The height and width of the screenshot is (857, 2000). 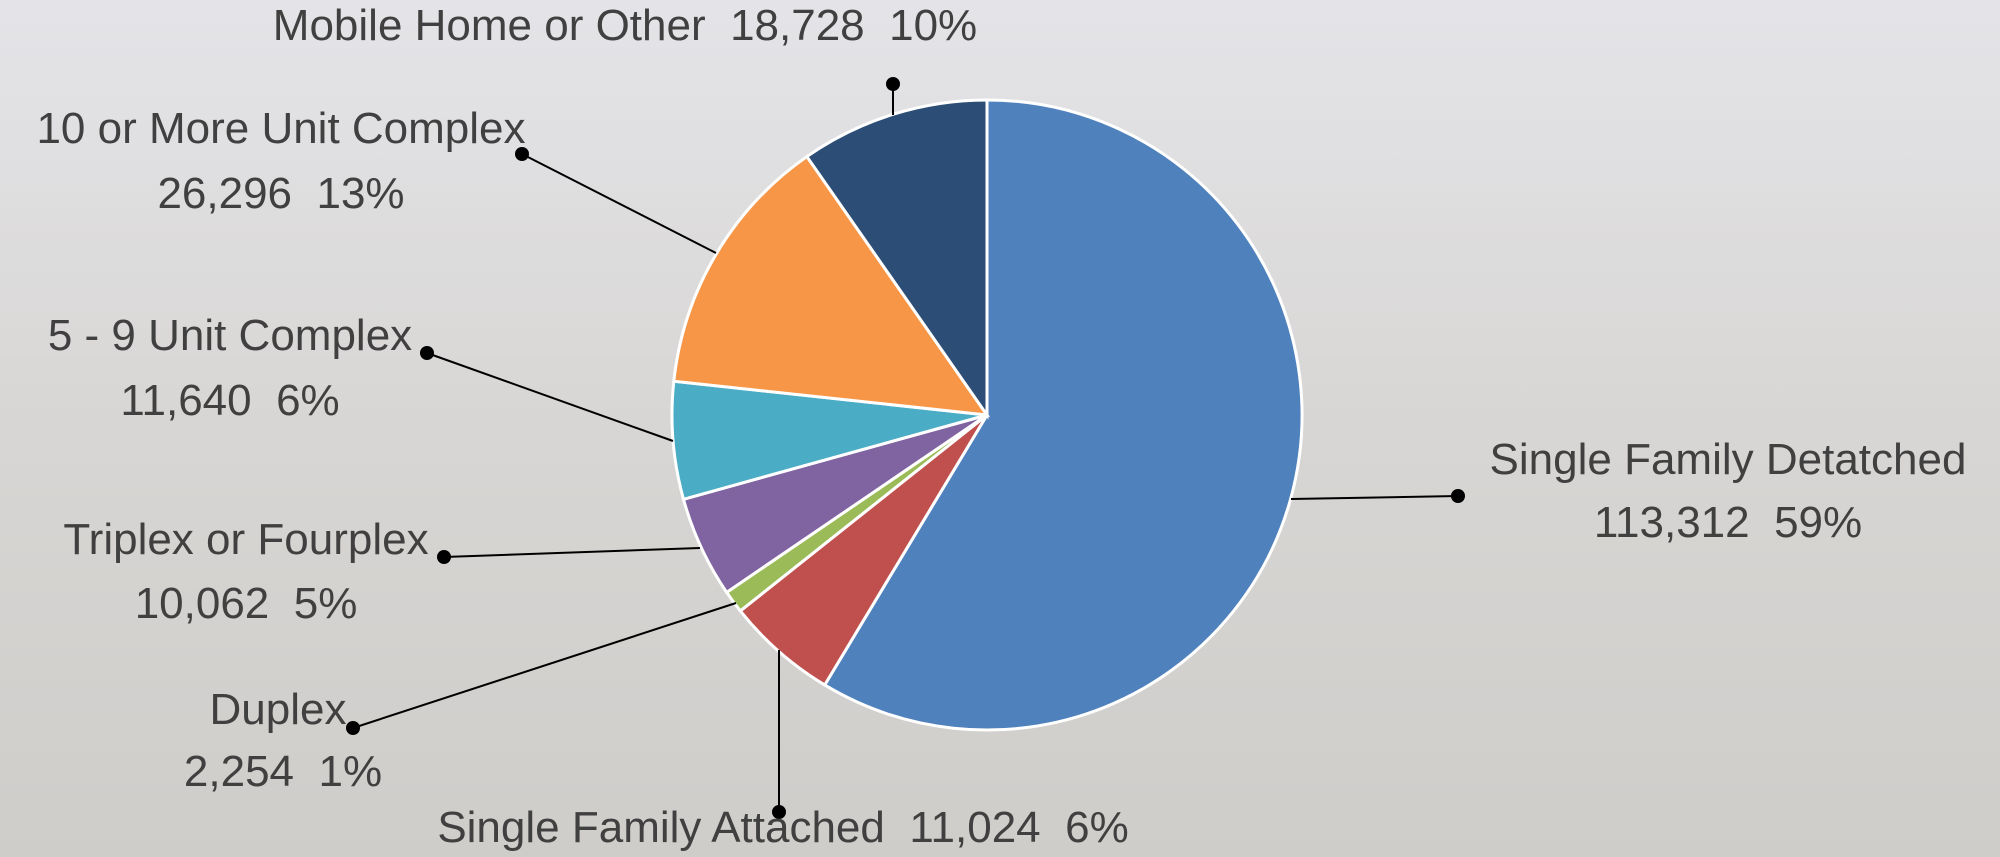 I want to click on category-label: Duplex, so click(x=278, y=709).